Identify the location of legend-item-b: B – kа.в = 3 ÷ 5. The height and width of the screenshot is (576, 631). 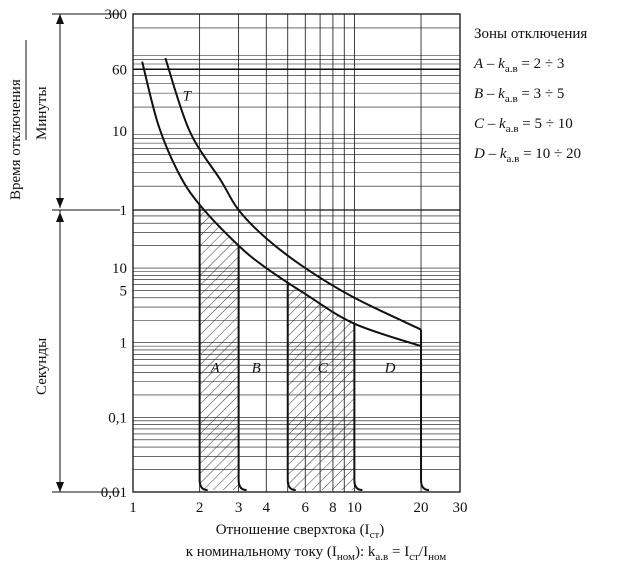
(519, 95).